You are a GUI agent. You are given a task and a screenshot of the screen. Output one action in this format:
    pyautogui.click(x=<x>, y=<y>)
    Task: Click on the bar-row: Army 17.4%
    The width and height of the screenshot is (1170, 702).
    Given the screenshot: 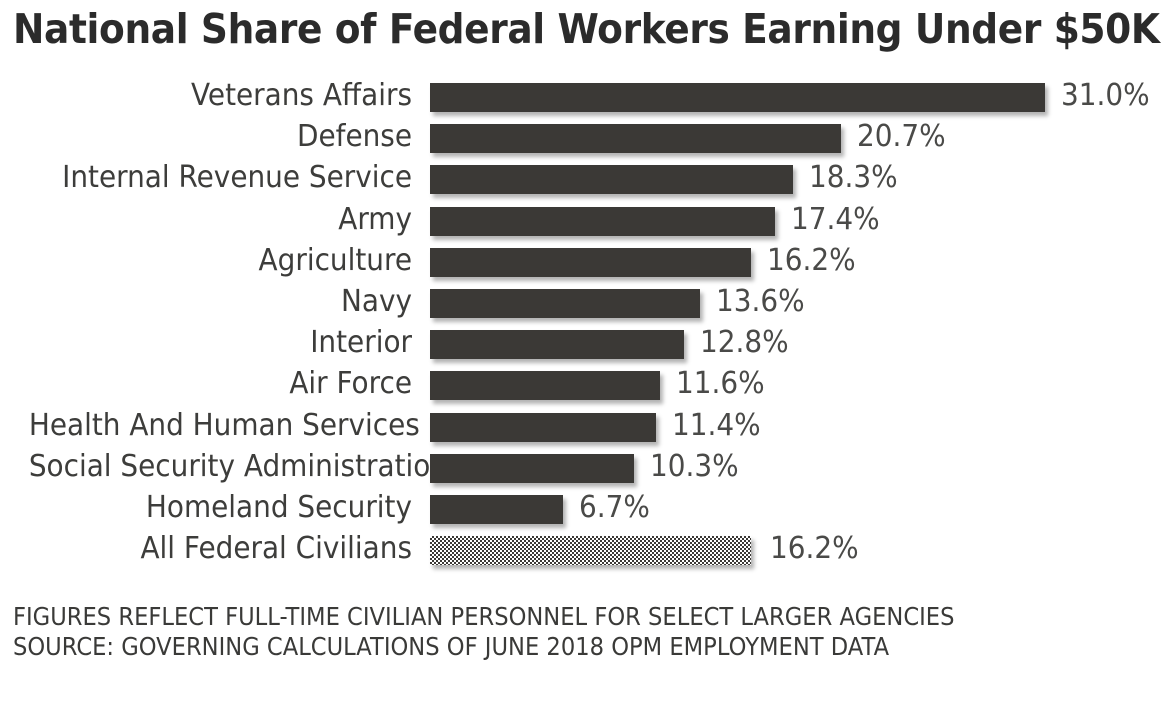 What is the action you would take?
    pyautogui.click(x=585, y=222)
    